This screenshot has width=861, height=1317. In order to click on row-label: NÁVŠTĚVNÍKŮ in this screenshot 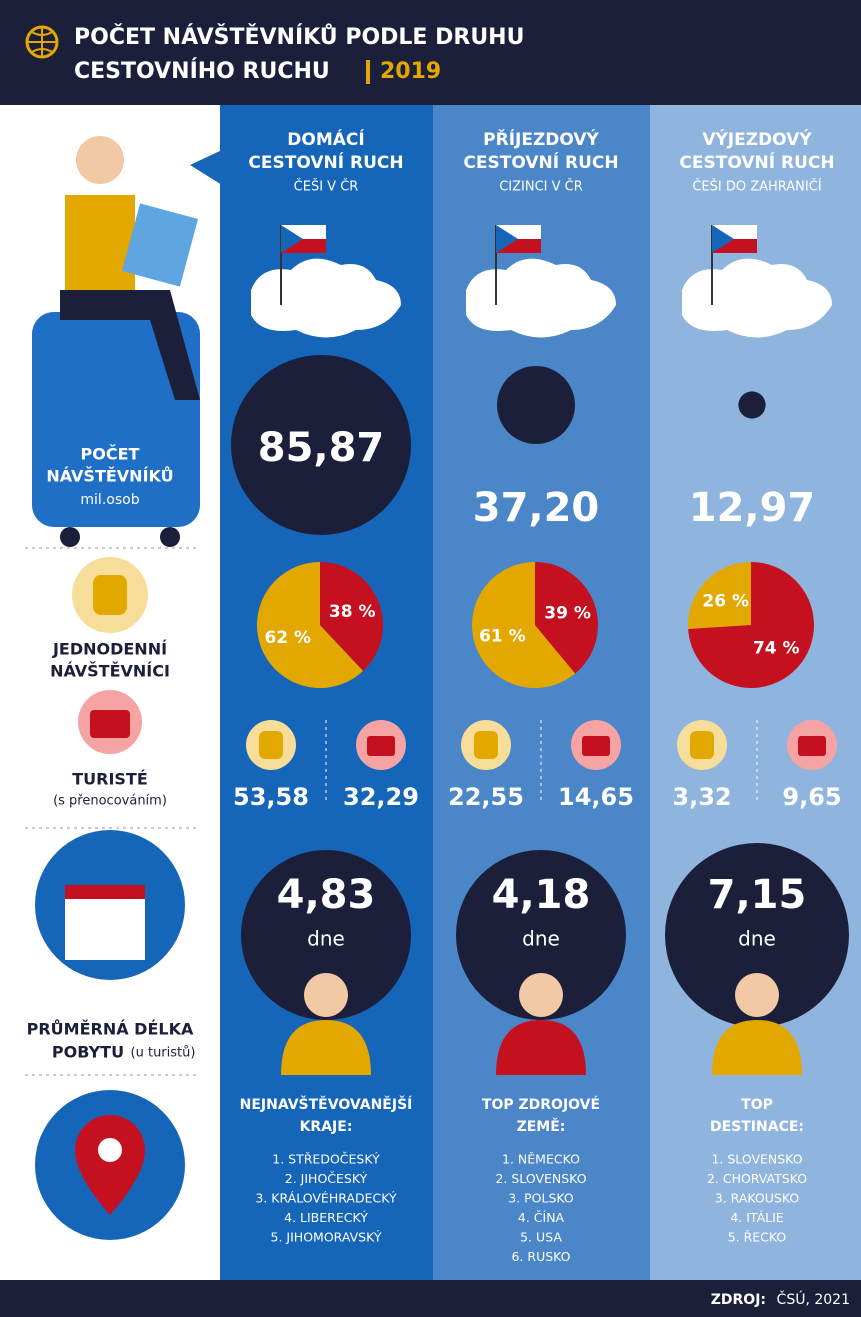, I will do `click(109, 476)`.